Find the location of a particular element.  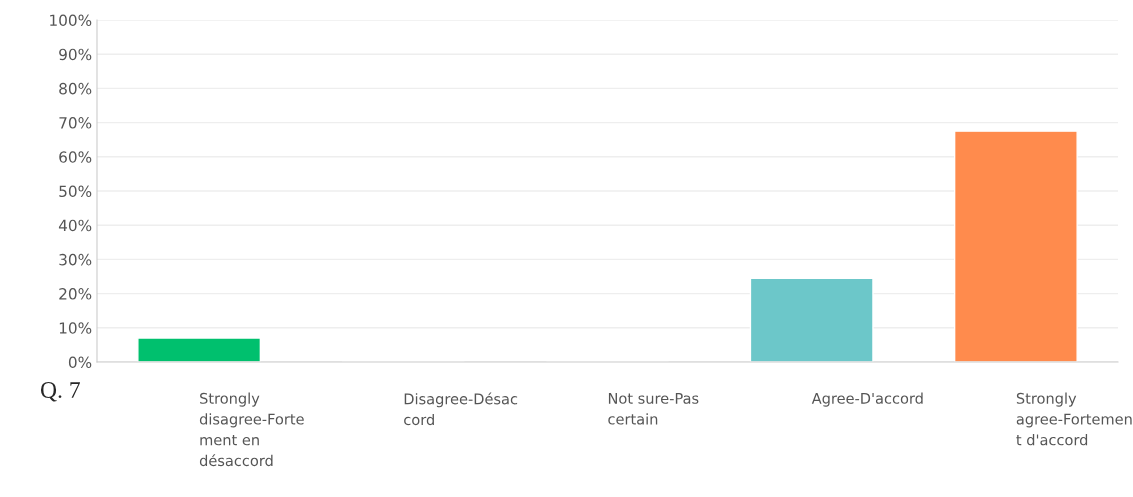

y-tick-label: 20% is located at coordinates (75, 294).